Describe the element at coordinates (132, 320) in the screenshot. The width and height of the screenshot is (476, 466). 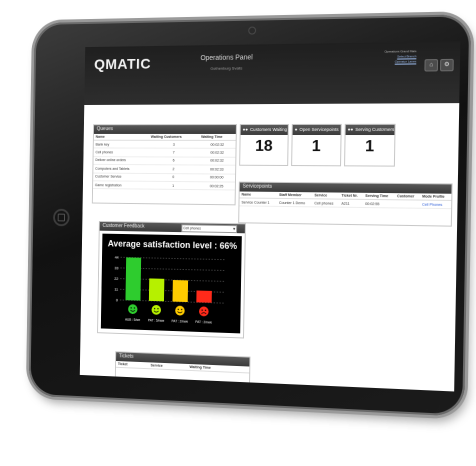
I see `bar-count-label: A&B : 5/we` at that location.